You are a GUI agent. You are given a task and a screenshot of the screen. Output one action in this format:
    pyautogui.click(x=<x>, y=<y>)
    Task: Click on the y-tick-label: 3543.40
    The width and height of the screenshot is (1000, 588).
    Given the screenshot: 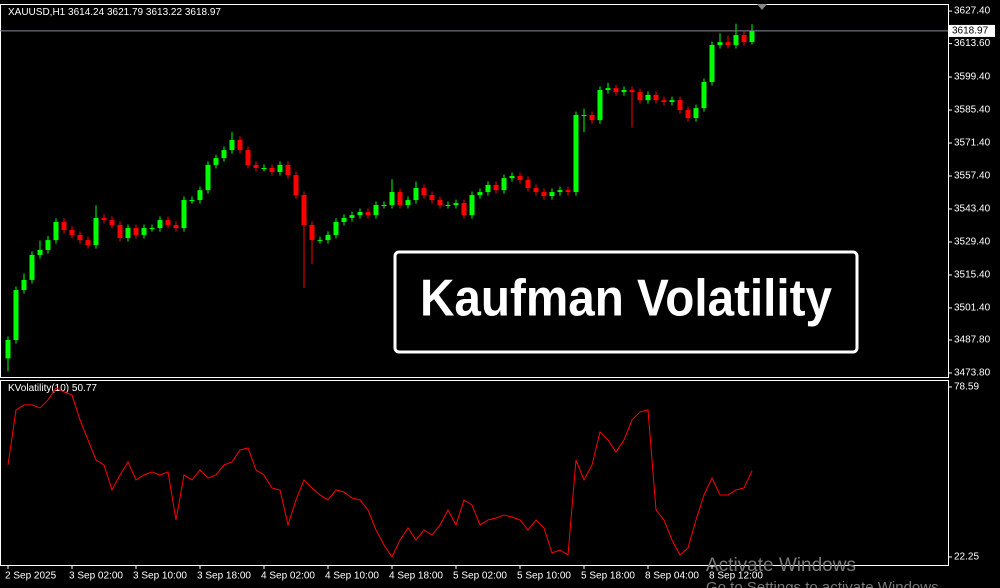 What is the action you would take?
    pyautogui.click(x=972, y=209)
    